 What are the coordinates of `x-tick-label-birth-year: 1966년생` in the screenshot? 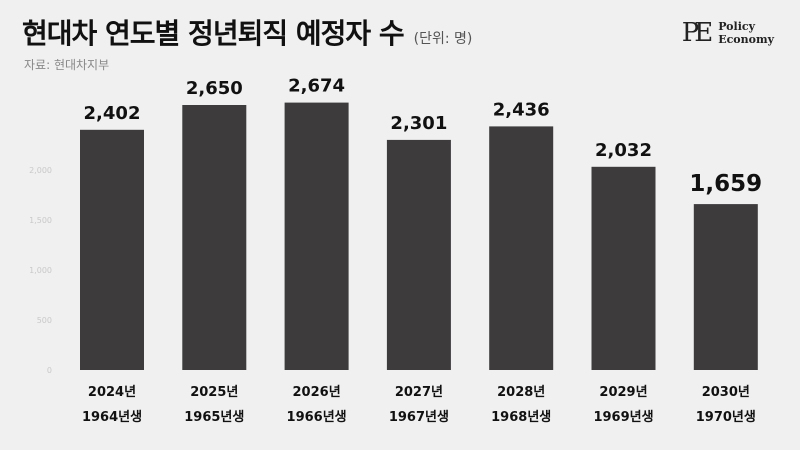 It's located at (317, 417).